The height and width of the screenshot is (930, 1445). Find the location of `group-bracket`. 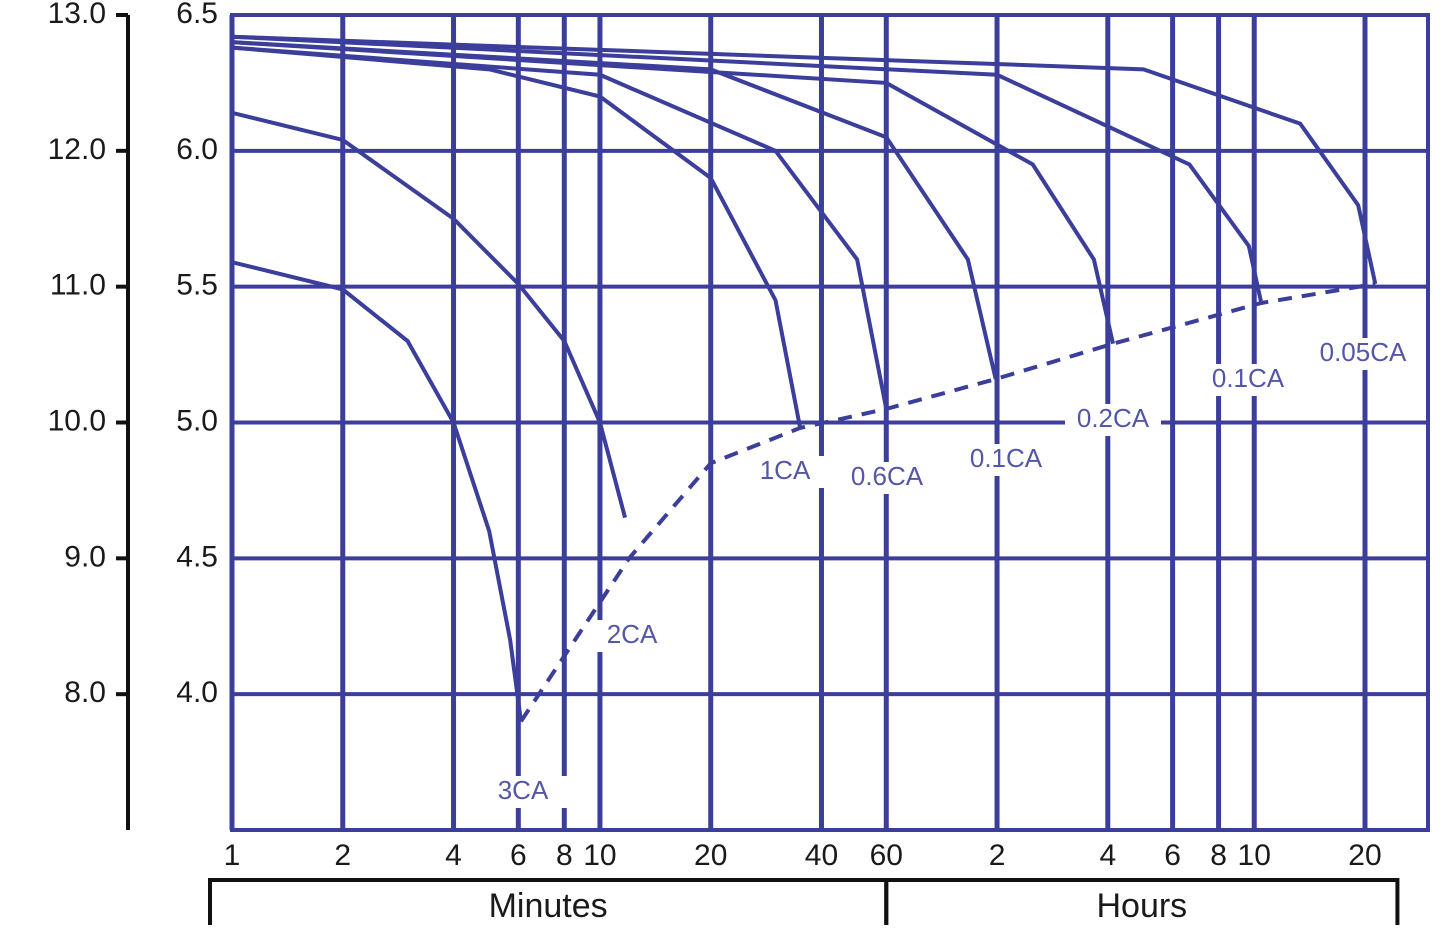

group-bracket is located at coordinates (1142, 901).